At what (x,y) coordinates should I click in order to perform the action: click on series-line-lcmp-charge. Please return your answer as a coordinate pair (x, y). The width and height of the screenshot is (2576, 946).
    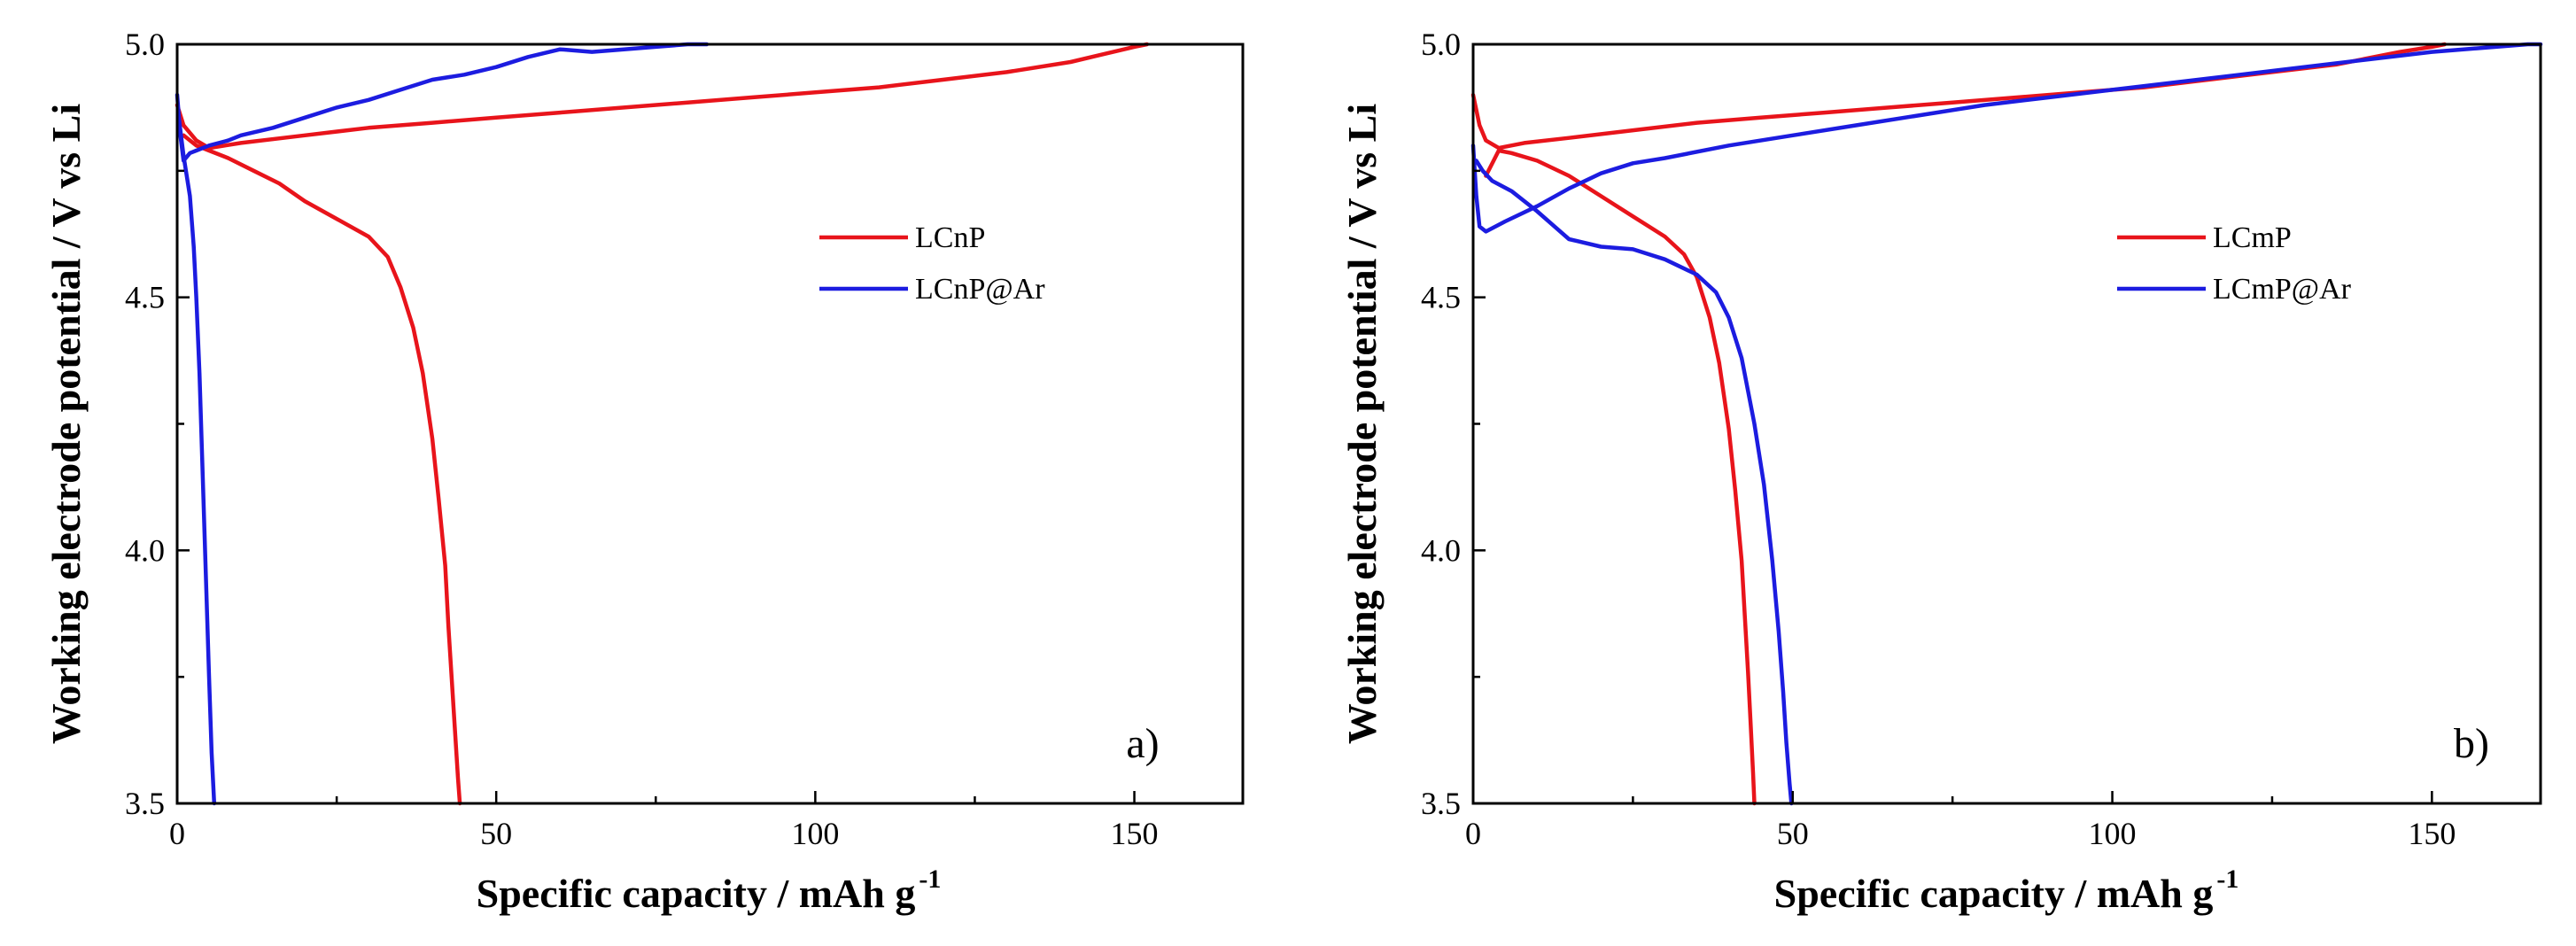
    Looking at the image, I should click on (1959, 96).